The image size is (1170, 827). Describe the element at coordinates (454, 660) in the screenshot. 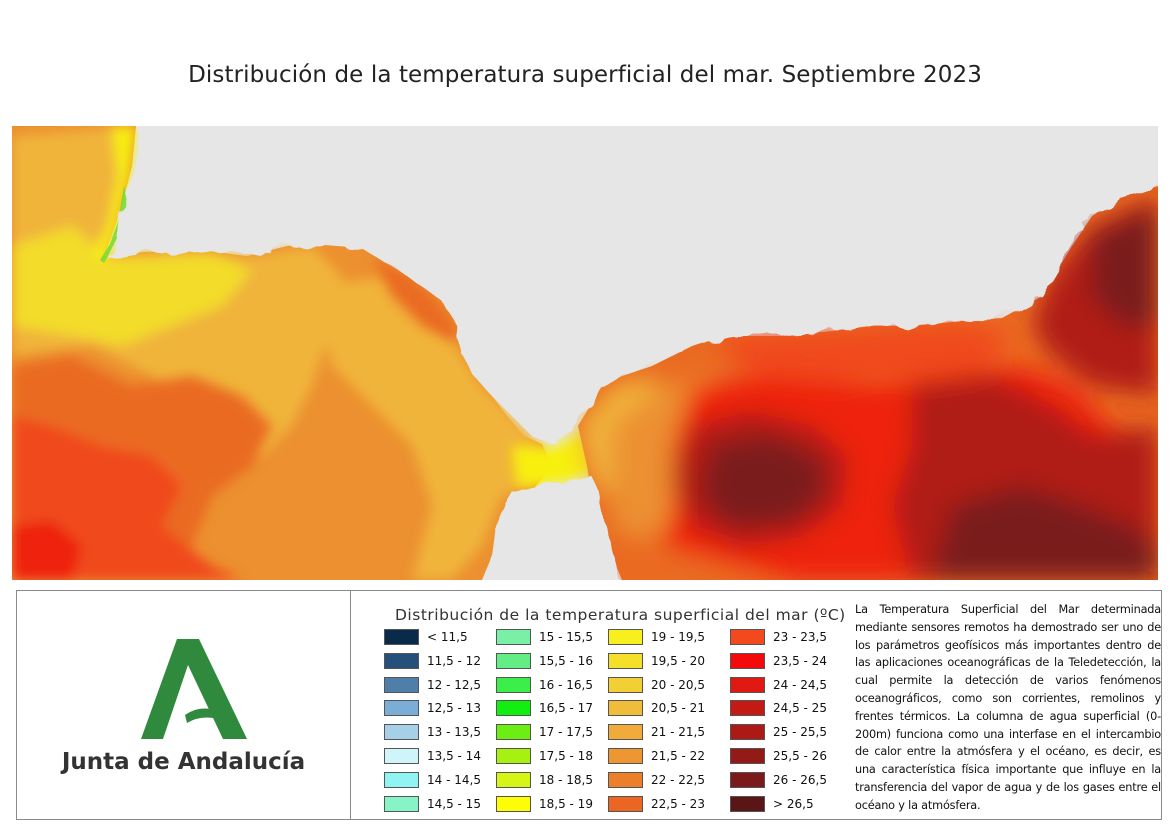

I see `legend-label: 11,5 - 12` at that location.